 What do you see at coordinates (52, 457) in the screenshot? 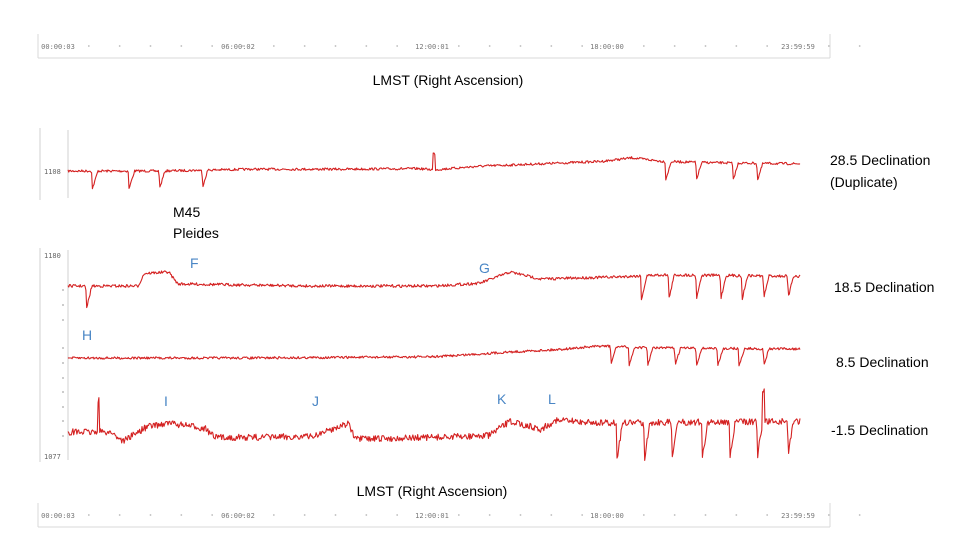
I see `row-minus-1-5-y-value: 1077` at bounding box center [52, 457].